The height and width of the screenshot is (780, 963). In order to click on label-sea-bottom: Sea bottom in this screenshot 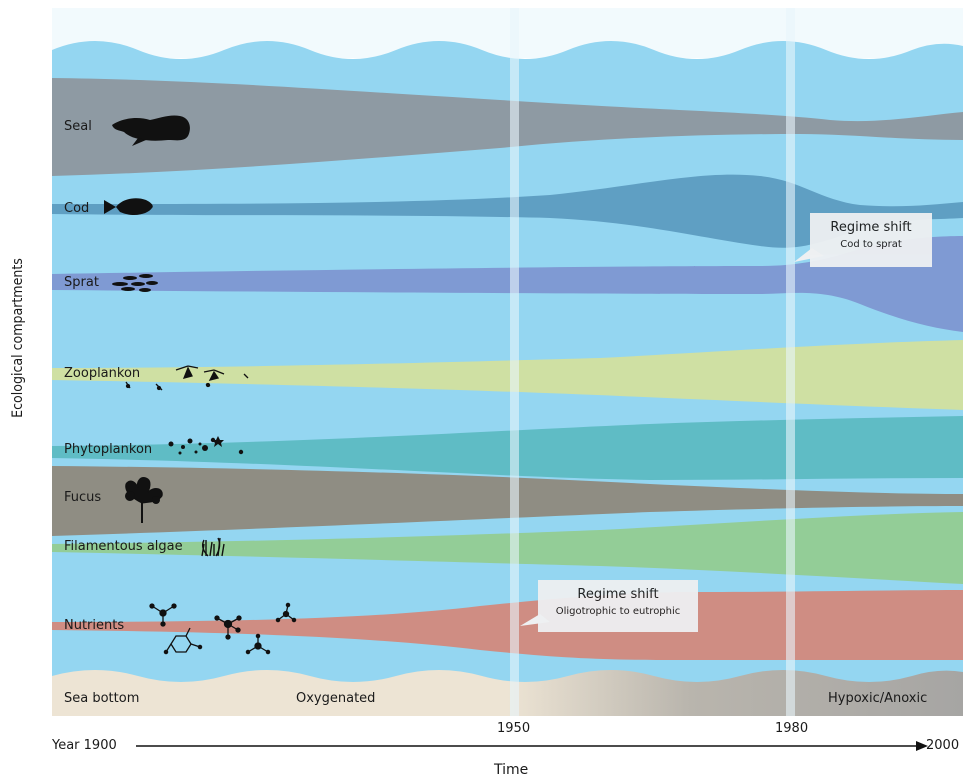, I will do `click(102, 698)`.